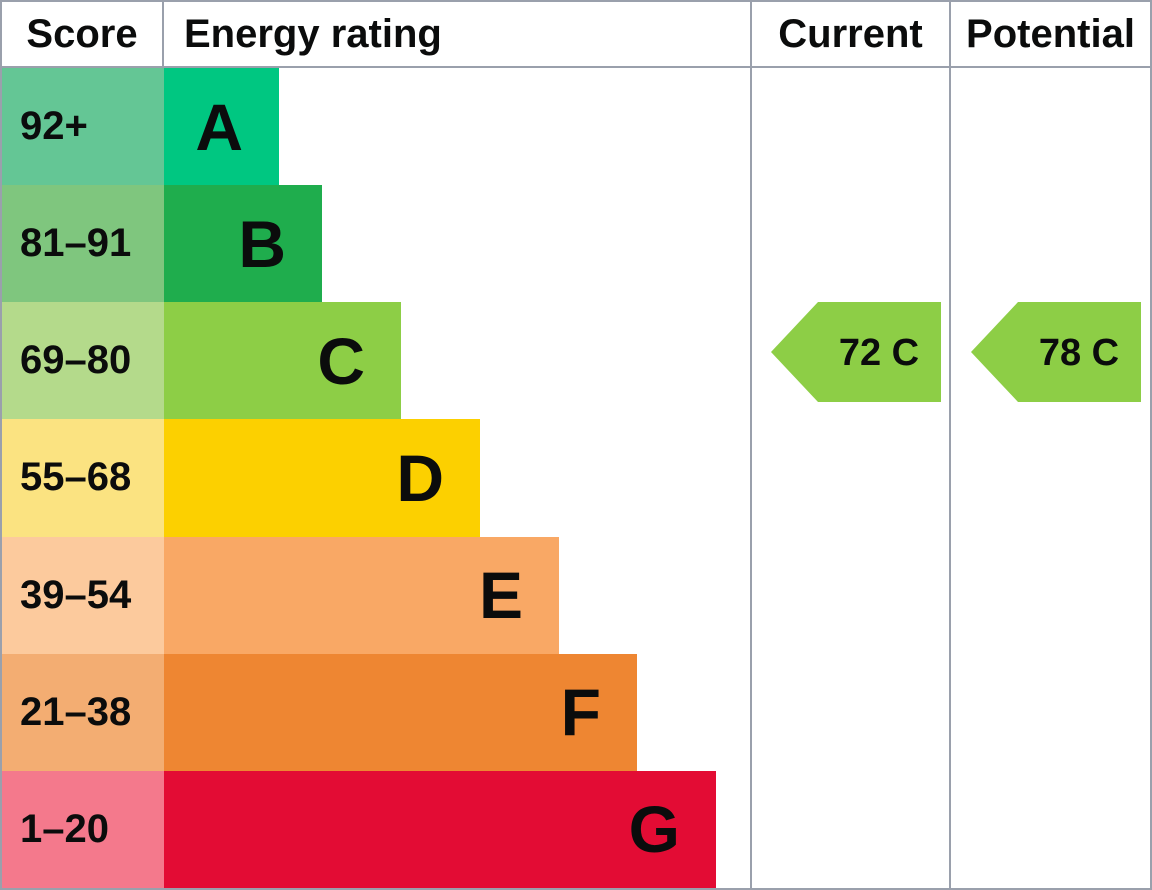 This screenshot has height=890, width=1152. Describe the element at coordinates (76, 711) in the screenshot. I see `score-range-label-f: 21–38` at that location.